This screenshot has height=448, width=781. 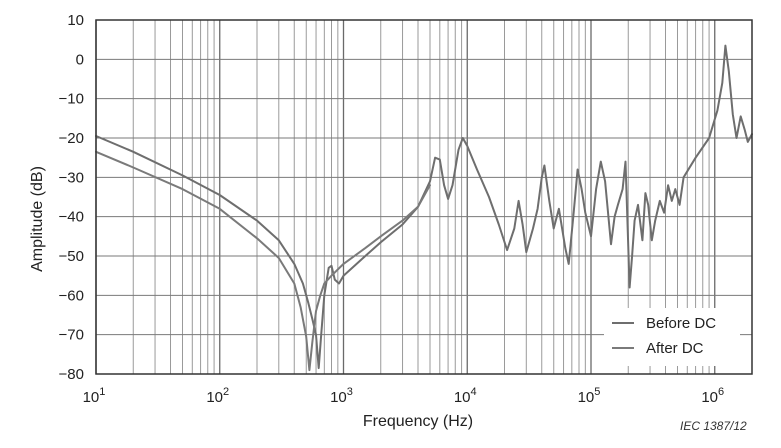 What do you see at coordinates (71, 99) in the screenshot?
I see `y-tick-label: −10` at bounding box center [71, 99].